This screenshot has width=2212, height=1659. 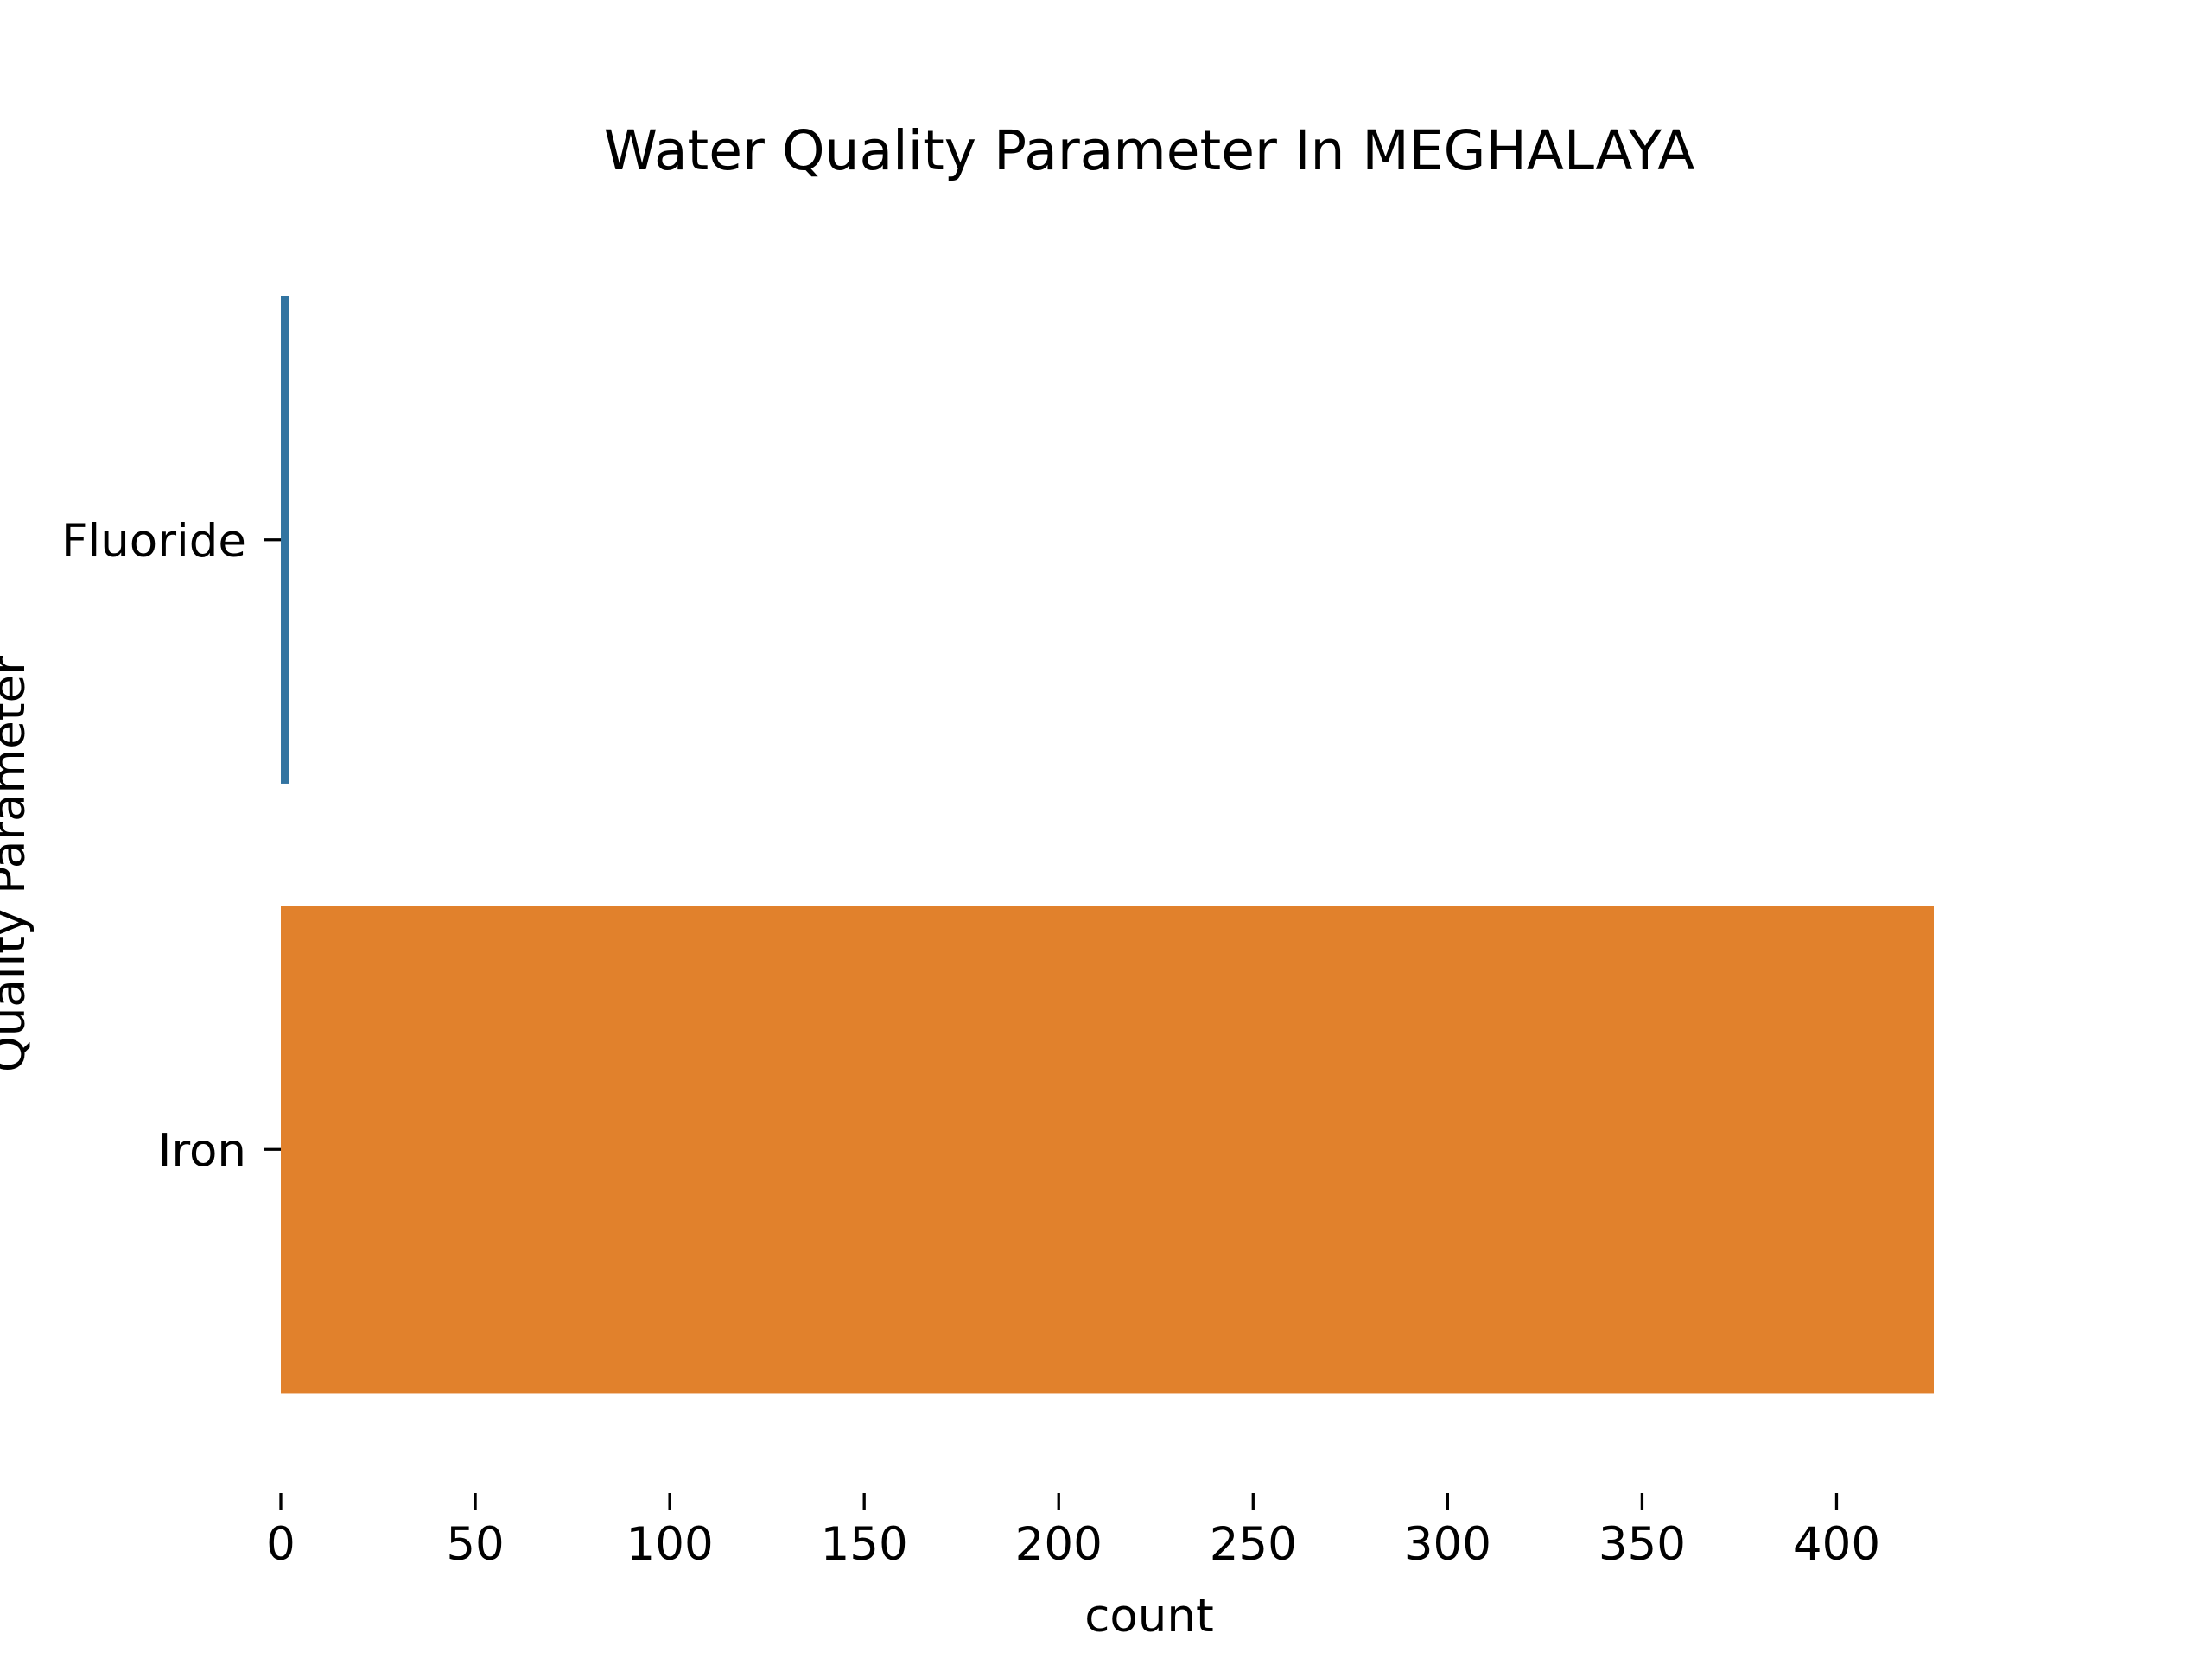 What do you see at coordinates (864, 1544) in the screenshot?
I see `x-tick-label-150: 150` at bounding box center [864, 1544].